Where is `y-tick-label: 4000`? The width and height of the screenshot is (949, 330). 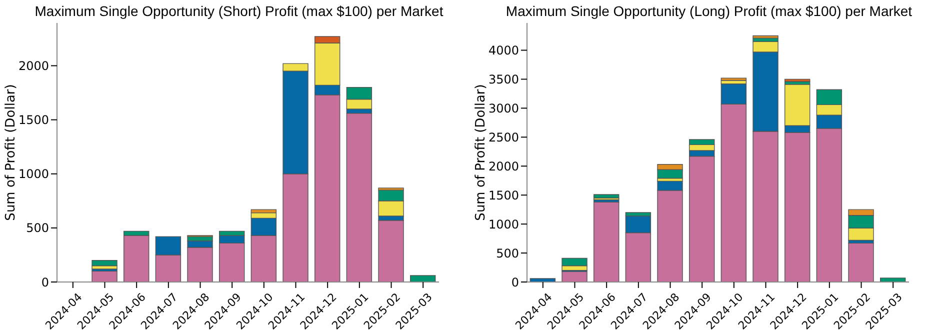
y-tick-label: 4000 is located at coordinates (503, 50).